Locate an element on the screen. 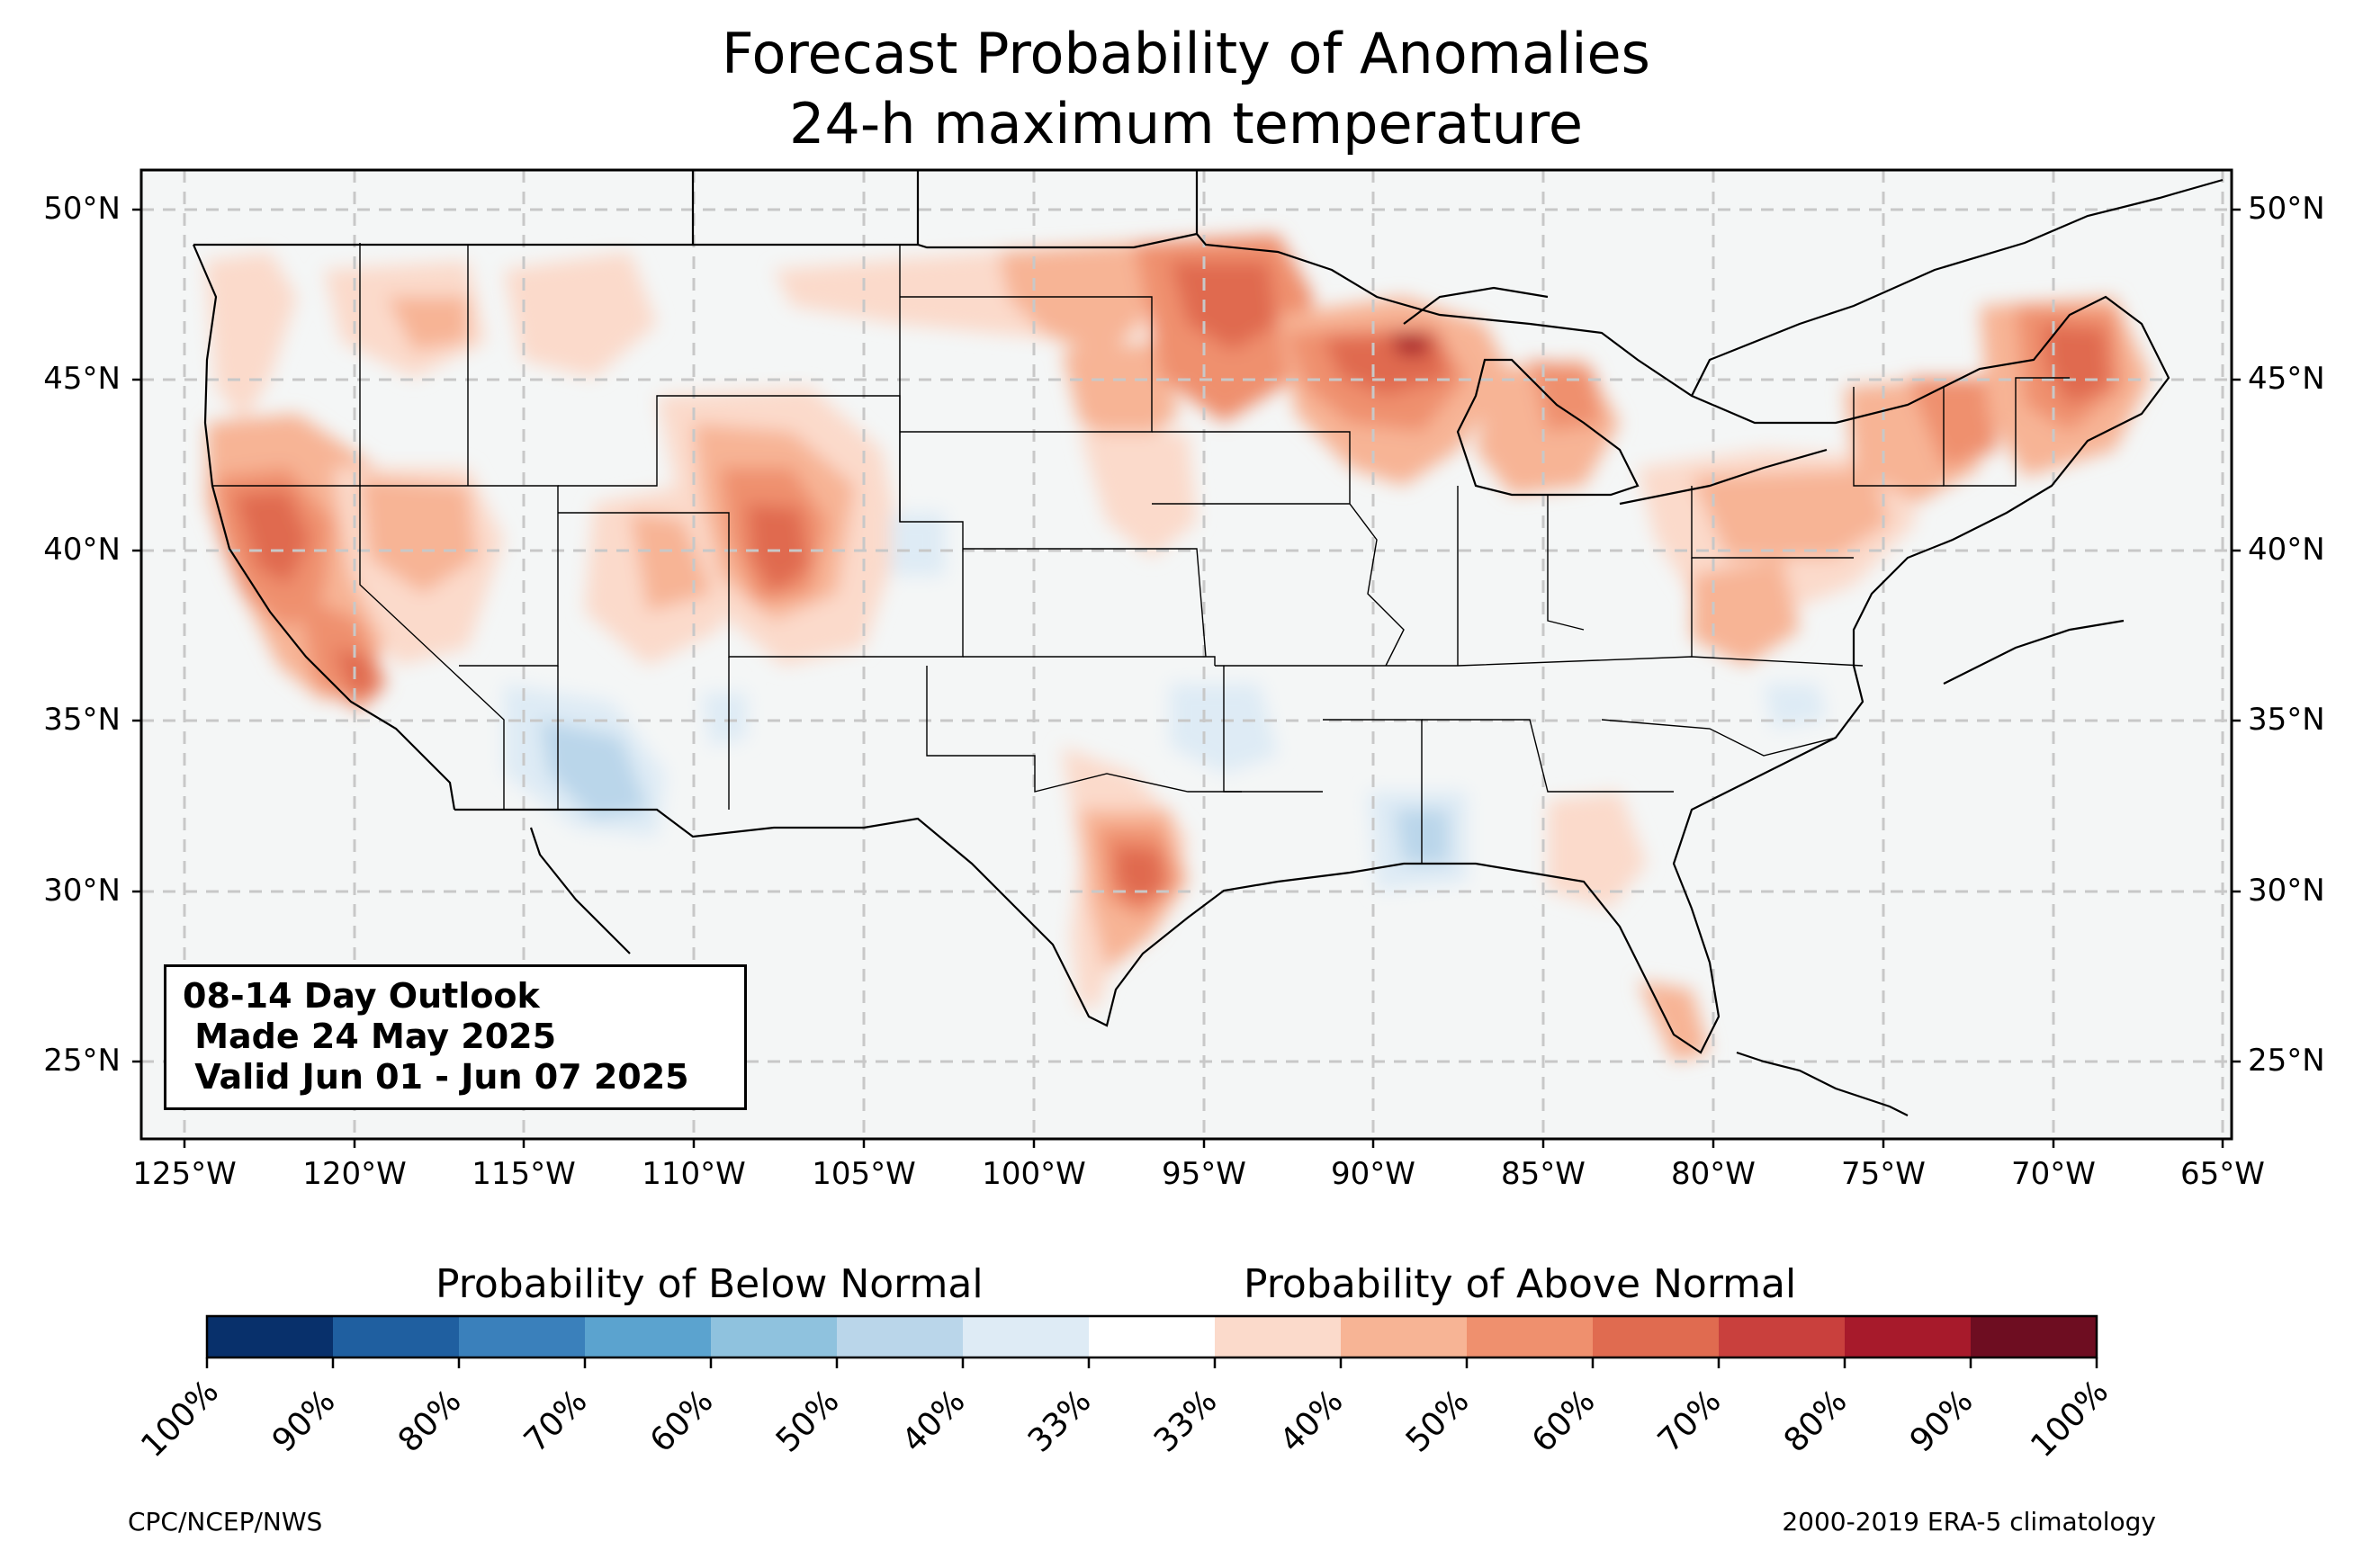 The image size is (2372, 1568). chart-title-line2: 24-h maximum temperature is located at coordinates (1186, 124).